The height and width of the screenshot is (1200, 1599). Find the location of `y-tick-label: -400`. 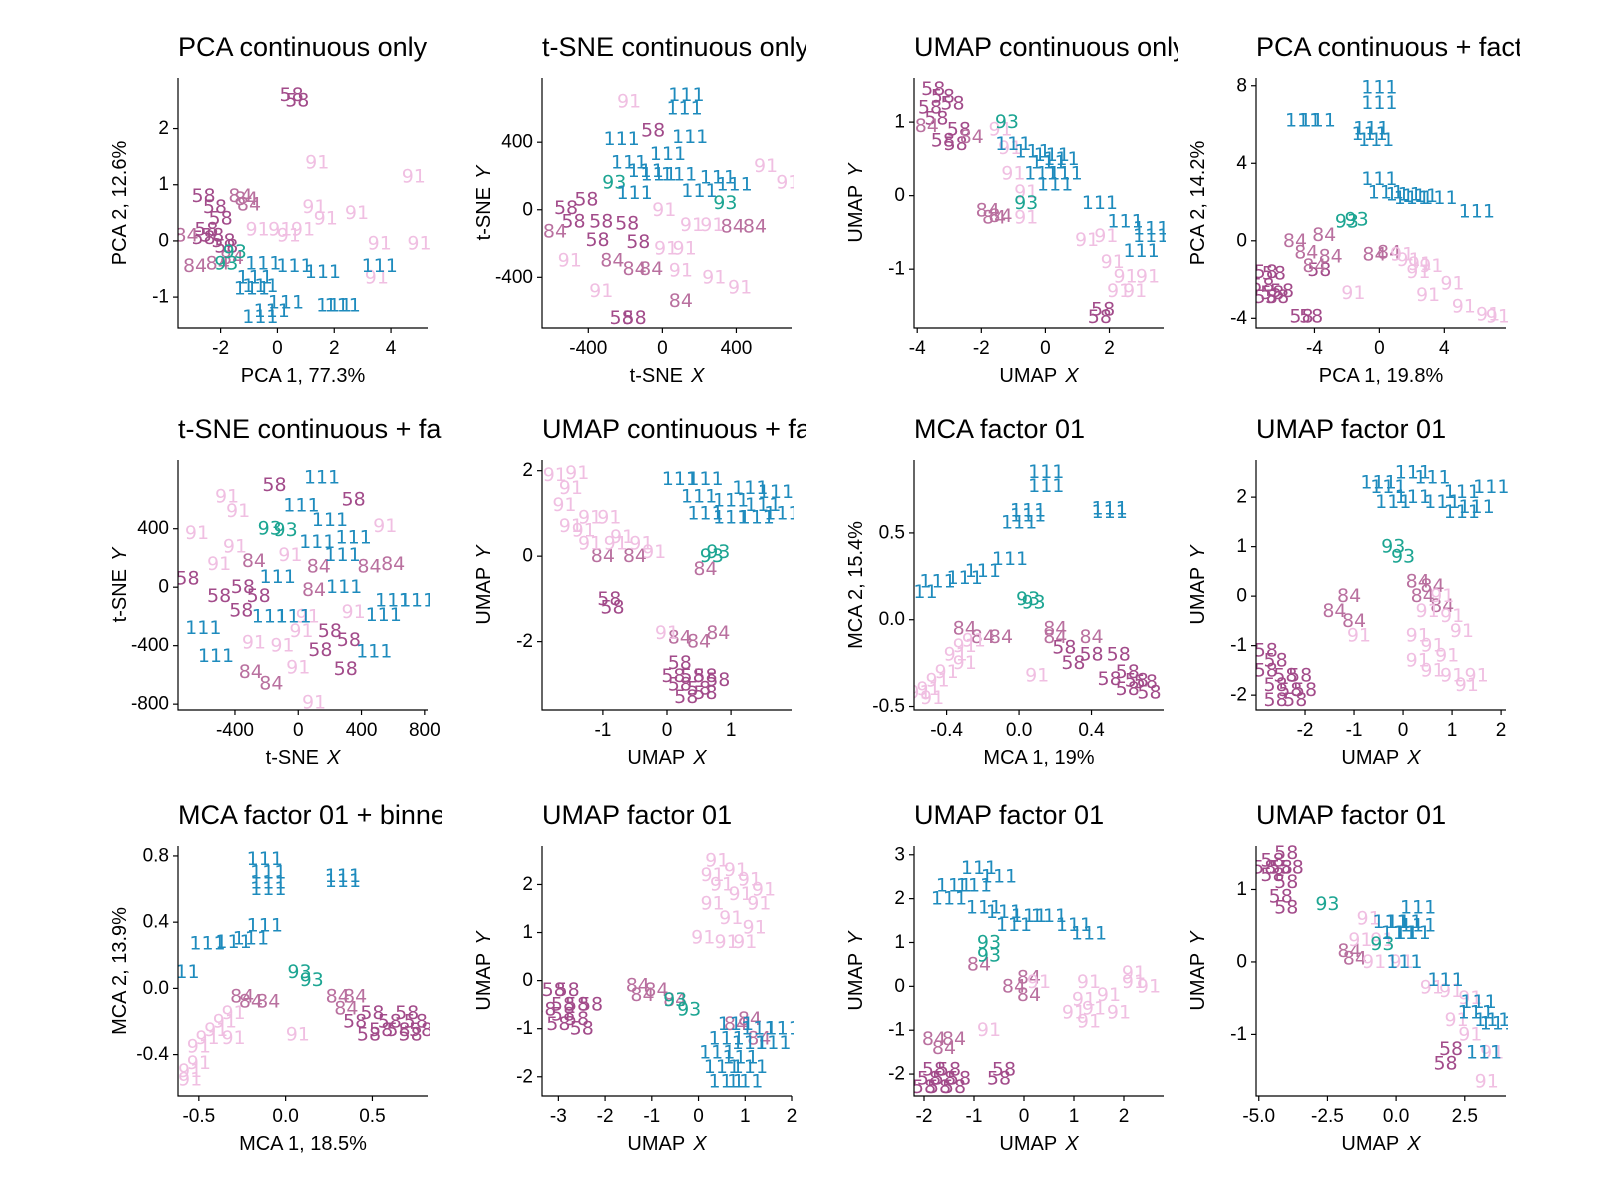

y-tick-label: -400 is located at coordinates (150, 645).